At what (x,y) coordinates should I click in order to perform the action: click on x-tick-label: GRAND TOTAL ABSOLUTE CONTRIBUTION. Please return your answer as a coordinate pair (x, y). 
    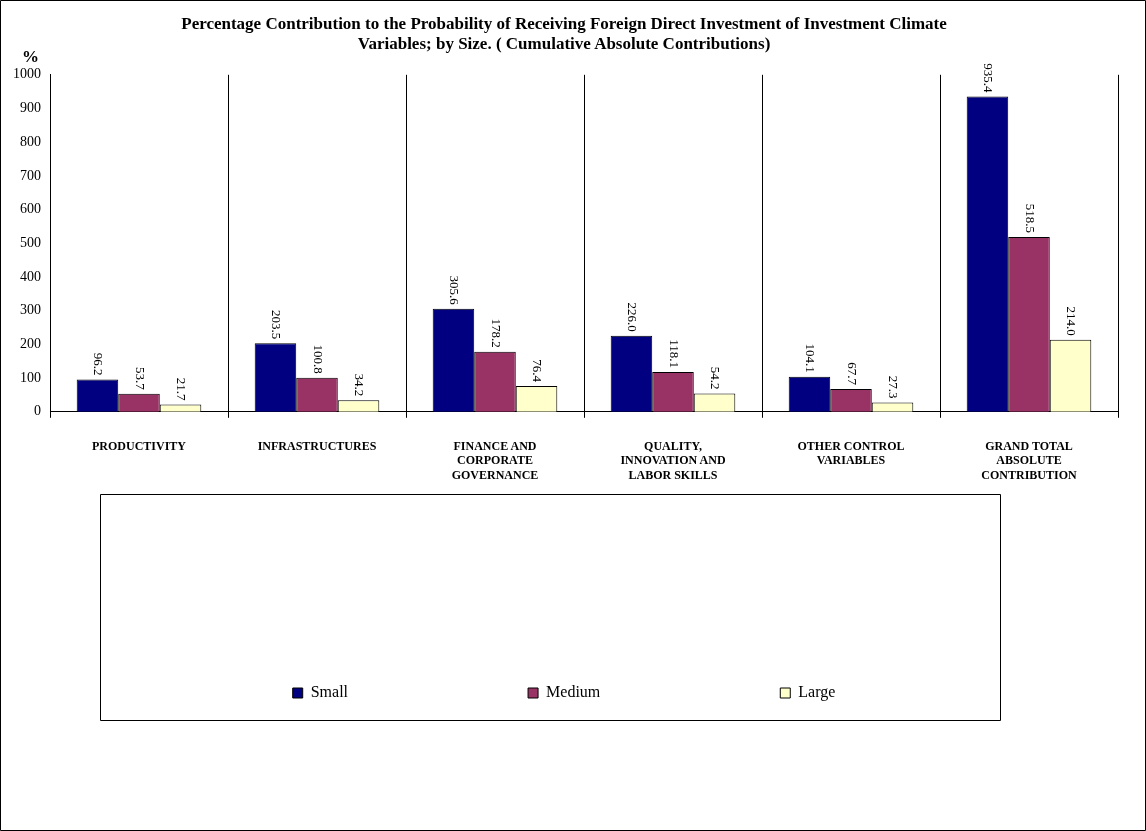
    Looking at the image, I should click on (1029, 460).